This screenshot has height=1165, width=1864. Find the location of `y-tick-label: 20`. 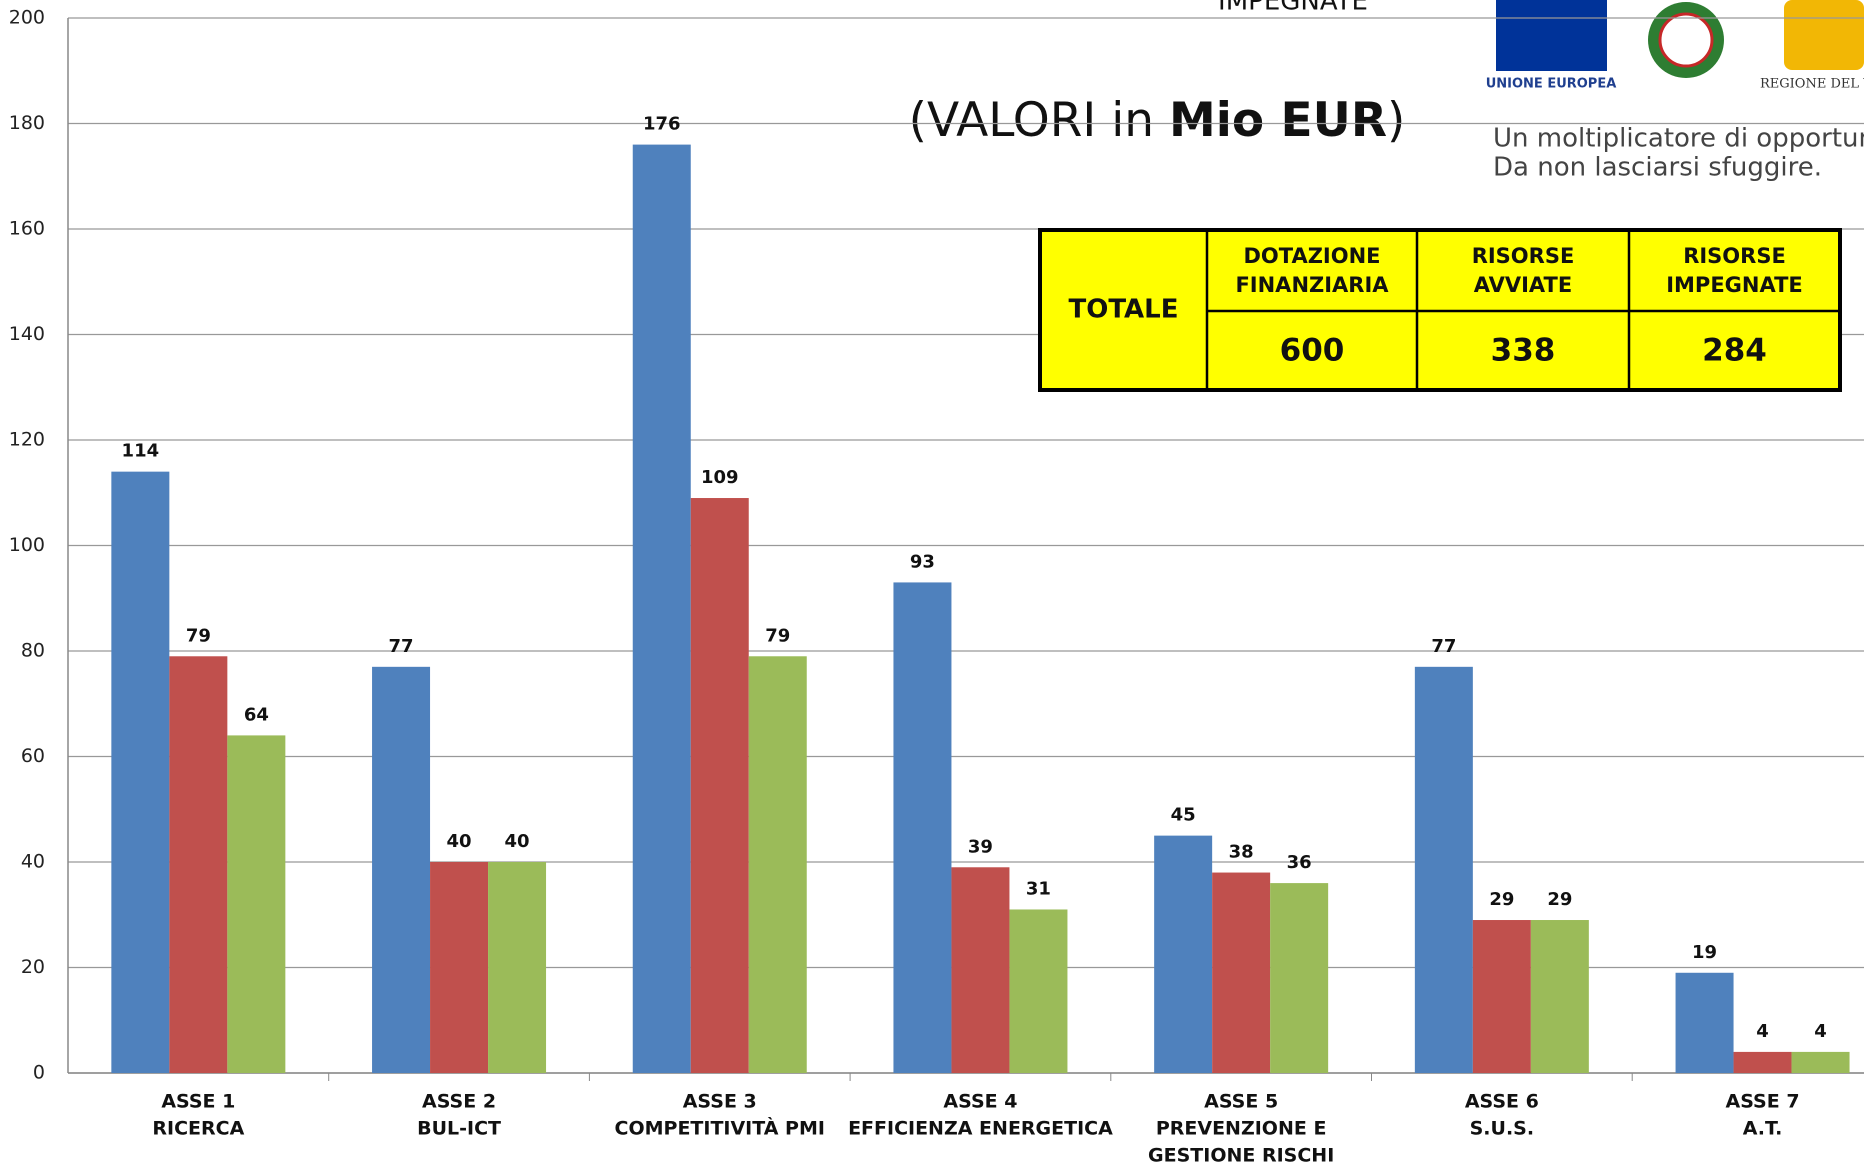

y-tick-label: 20 is located at coordinates (33, 967).